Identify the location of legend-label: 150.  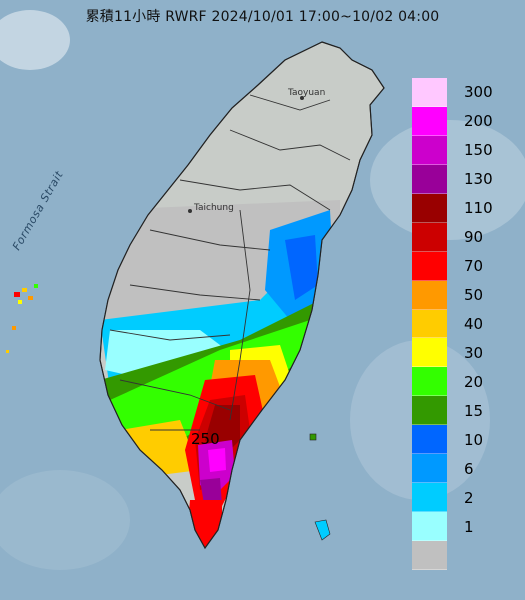
(478, 150).